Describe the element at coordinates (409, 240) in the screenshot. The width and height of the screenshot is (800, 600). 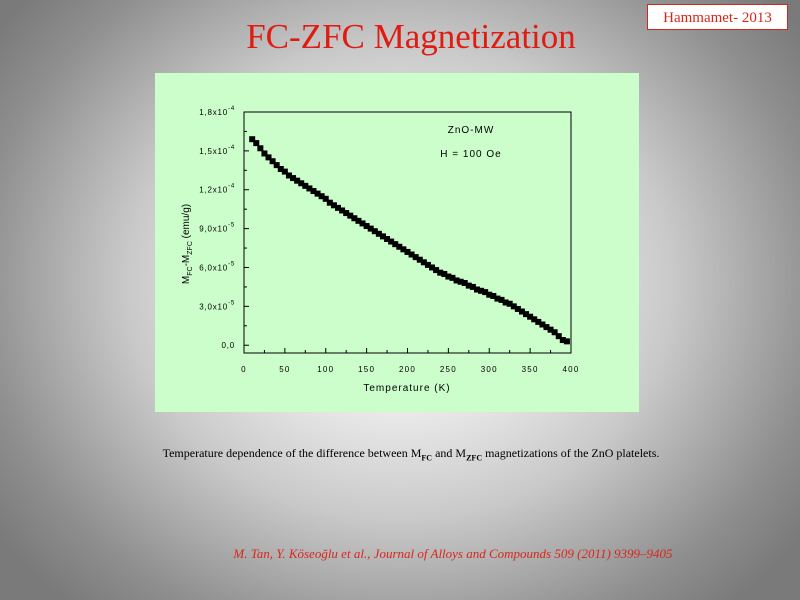
I see `data-series` at that location.